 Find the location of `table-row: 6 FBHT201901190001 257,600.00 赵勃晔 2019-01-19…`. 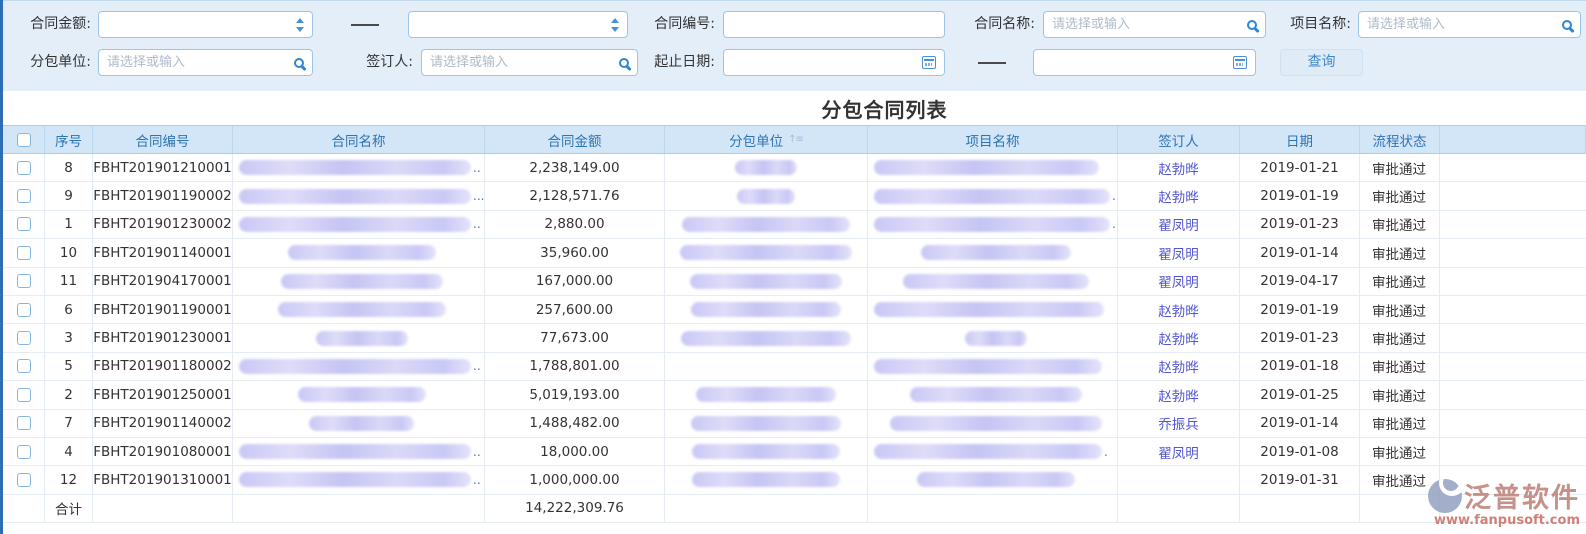

table-row: 6 FBHT201901190001 257,600.00 赵勃晔 2019-01-19… is located at coordinates (794, 310).